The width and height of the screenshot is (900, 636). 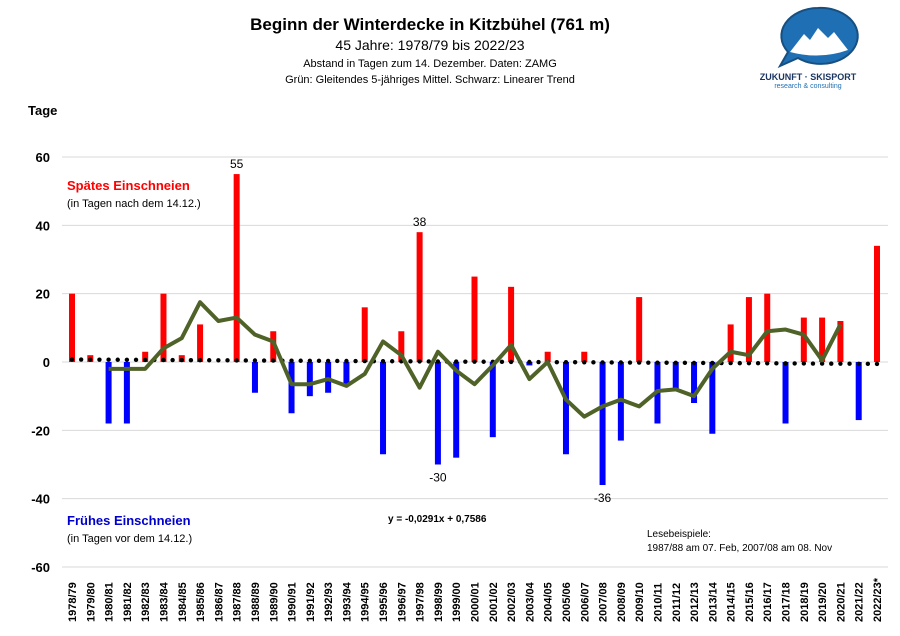 I want to click on x-tick-label: 1984/85, so click(x=183, y=602).